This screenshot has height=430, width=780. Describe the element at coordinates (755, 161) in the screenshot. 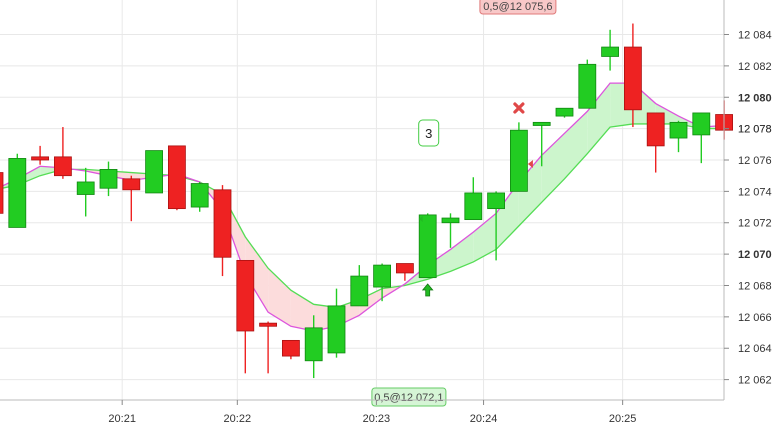

I see `y-tick-label: 12 076` at that location.